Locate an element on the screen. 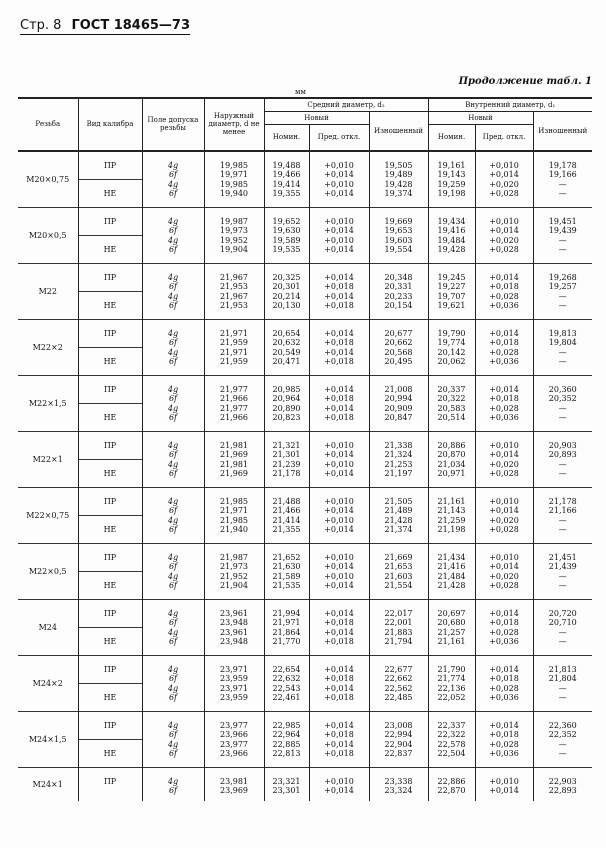 This screenshot has width=606, height=848. value-d: 23,961 is located at coordinates (234, 632).